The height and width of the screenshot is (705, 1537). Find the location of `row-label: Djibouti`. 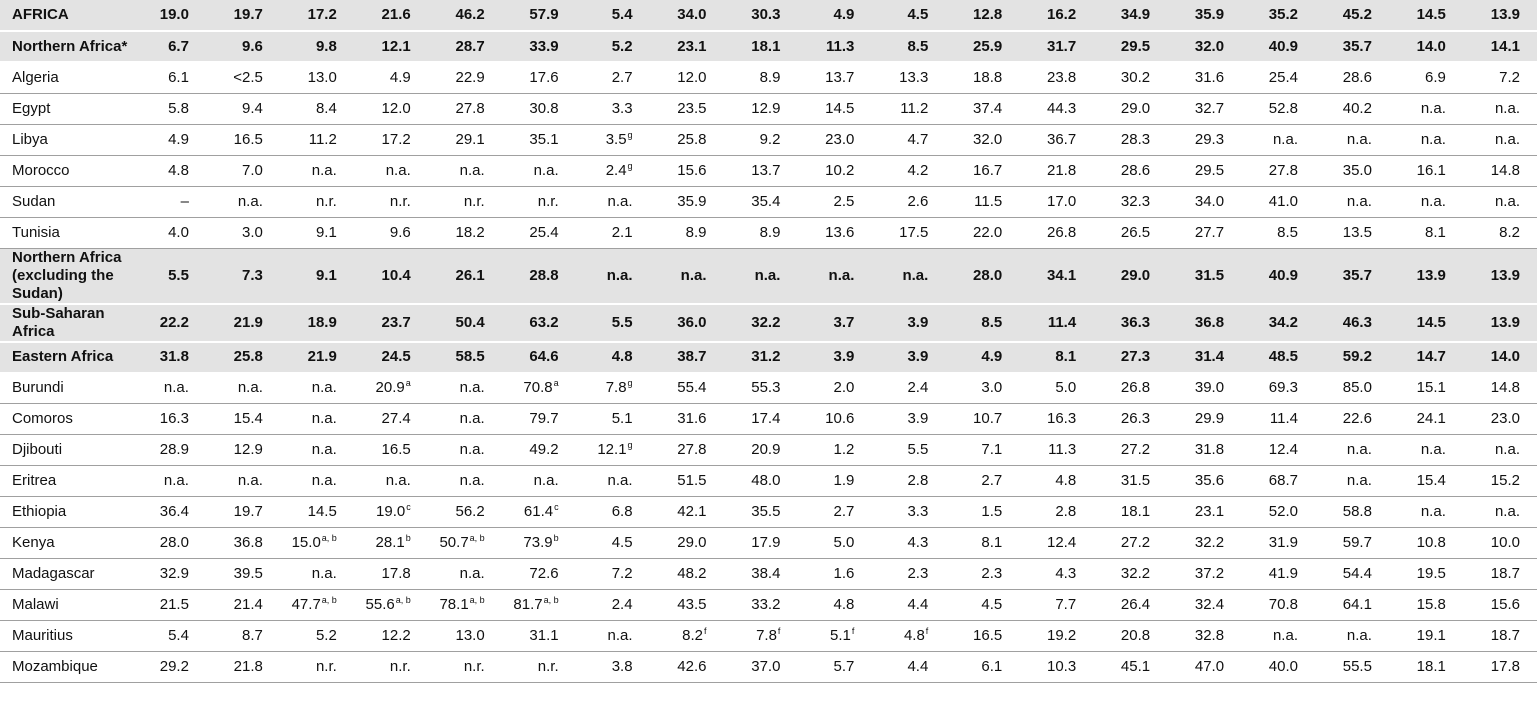

row-label: Djibouti is located at coordinates (66, 450).